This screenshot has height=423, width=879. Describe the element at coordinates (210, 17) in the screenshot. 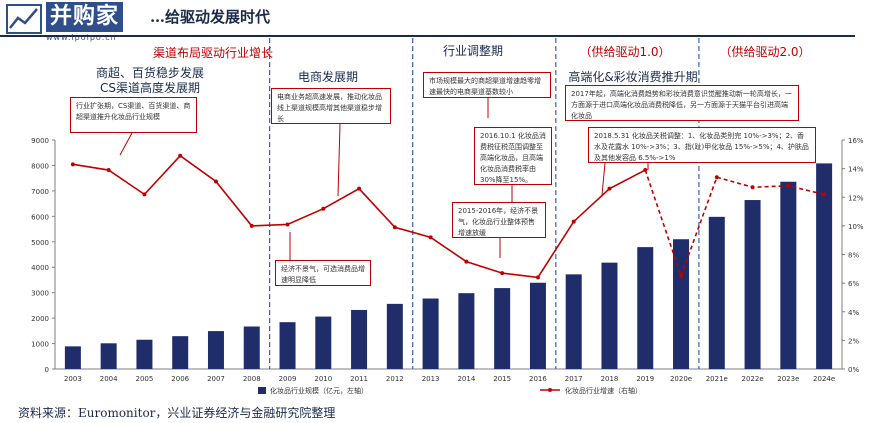

I see `page-title: …给驱动发展时代` at that location.